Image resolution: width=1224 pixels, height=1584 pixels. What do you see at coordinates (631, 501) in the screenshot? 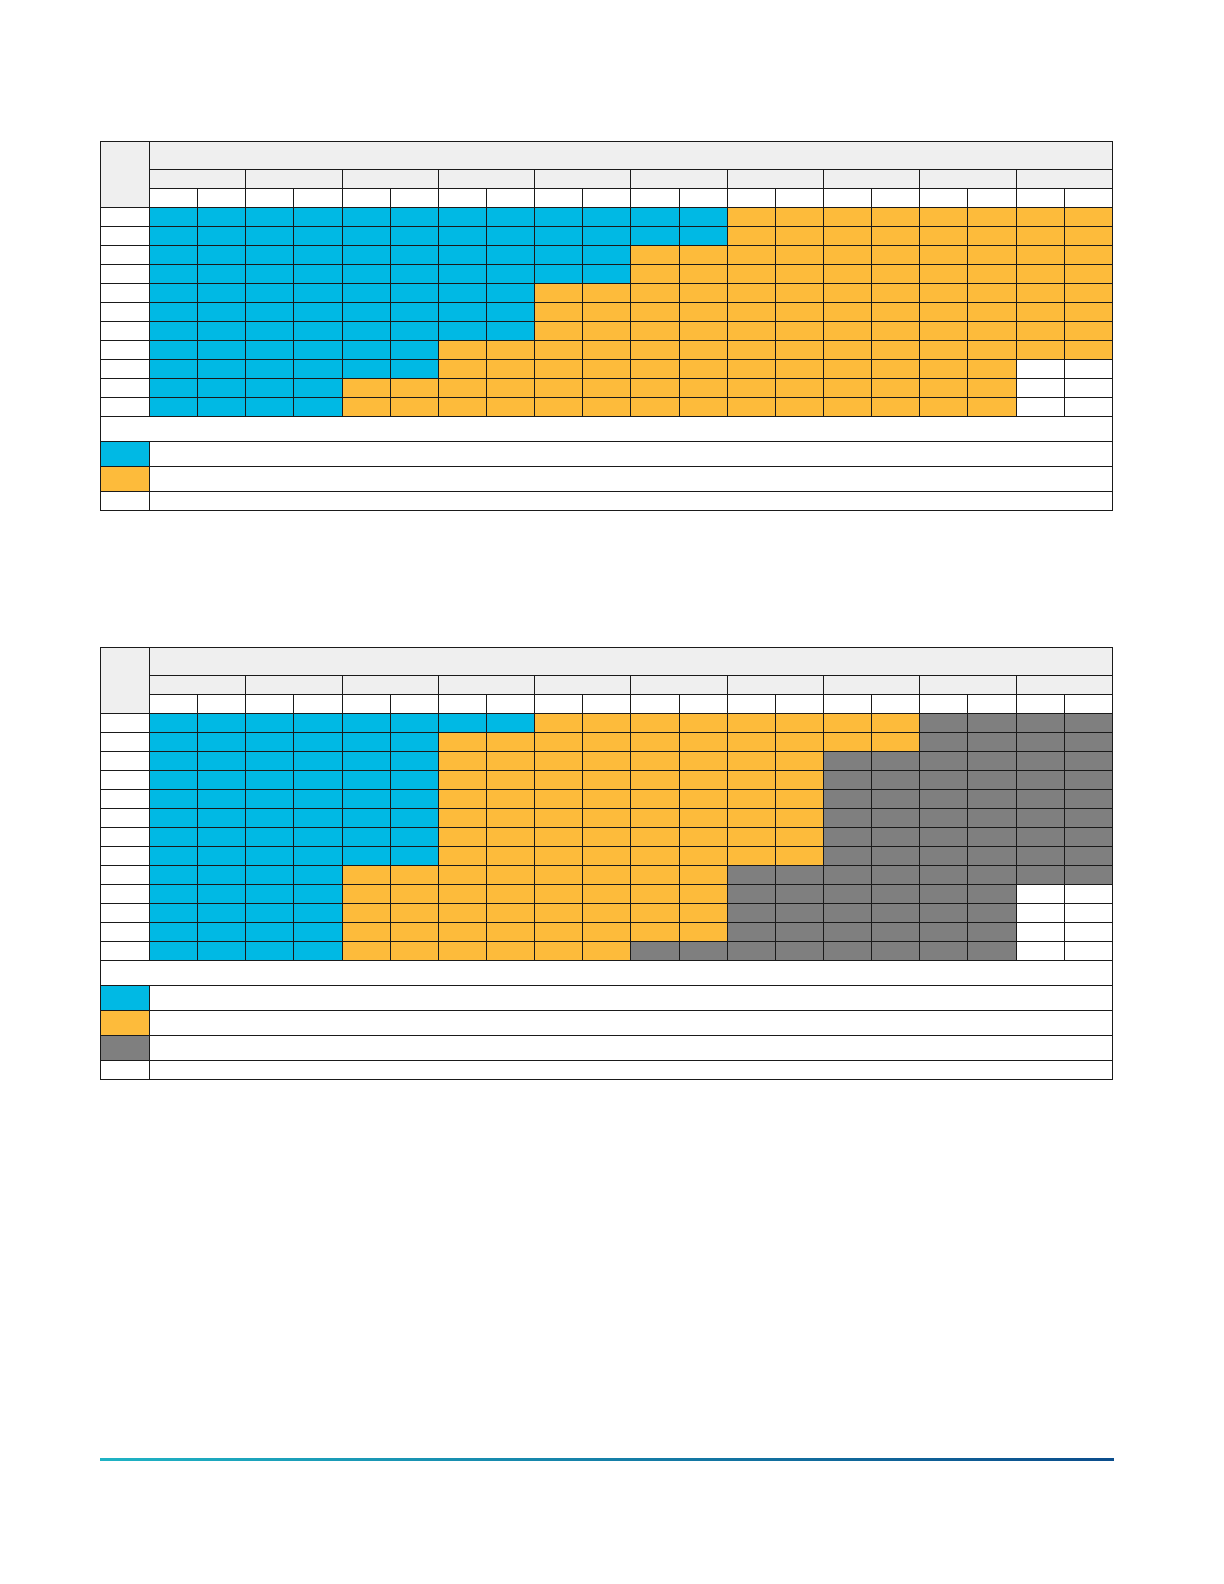
I see `legend-description-cell` at bounding box center [631, 501].